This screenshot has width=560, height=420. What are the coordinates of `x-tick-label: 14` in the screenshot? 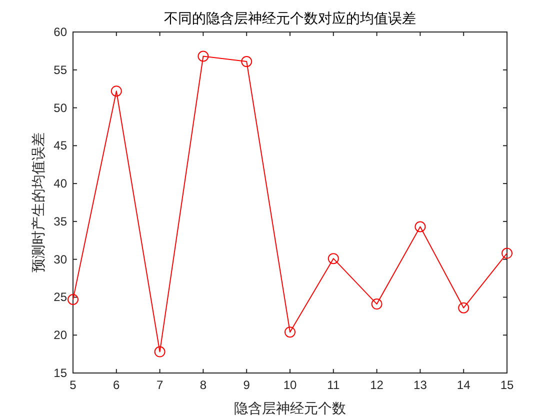 It's located at (463, 385).